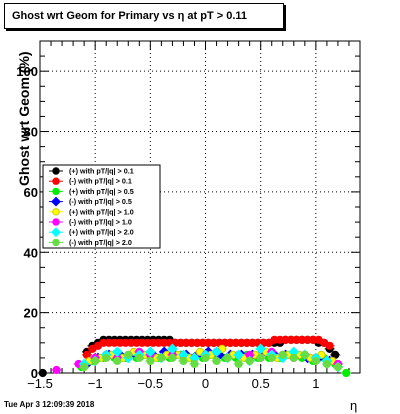 This screenshot has width=400, height=414. I want to click on legend-label: (+) with pT/|q| > 0.5, so click(101, 191).